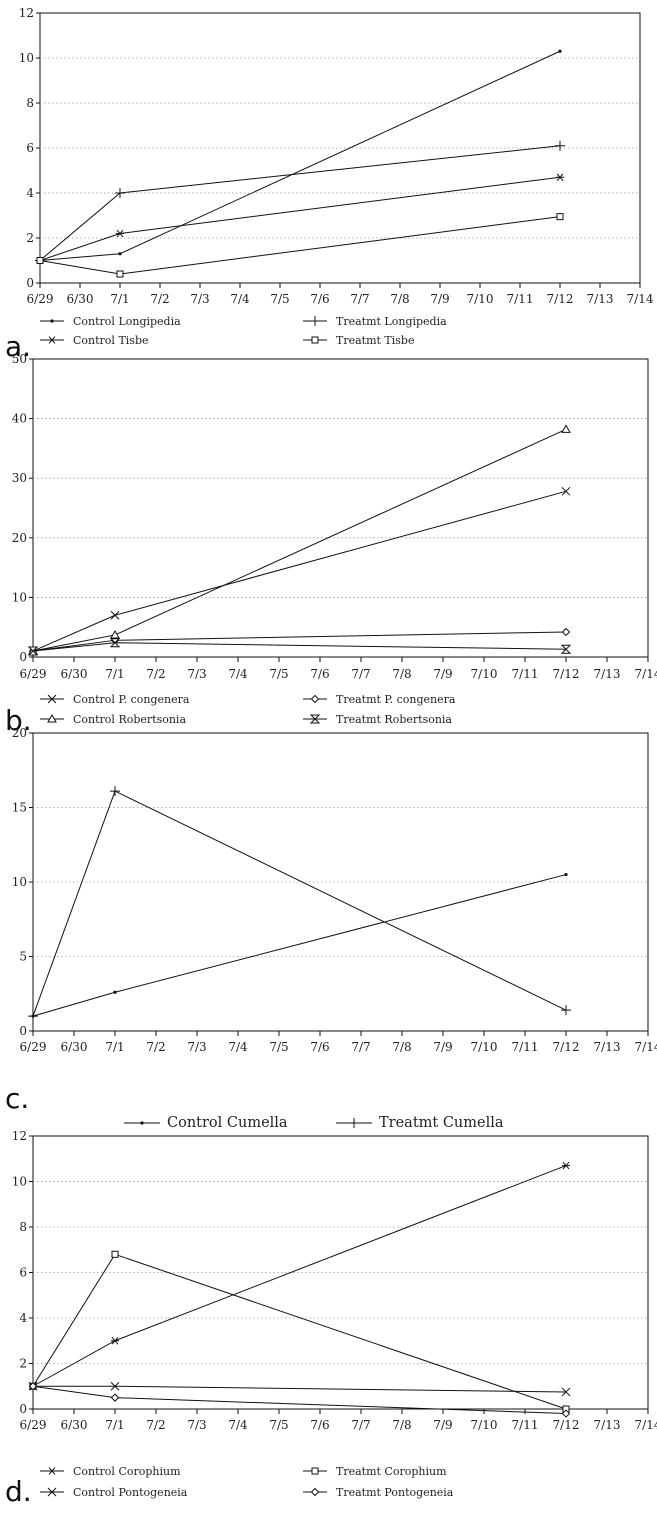  What do you see at coordinates (358, 340) in the screenshot?
I see `legend-entry: Treatmt Tisbe` at bounding box center [358, 340].